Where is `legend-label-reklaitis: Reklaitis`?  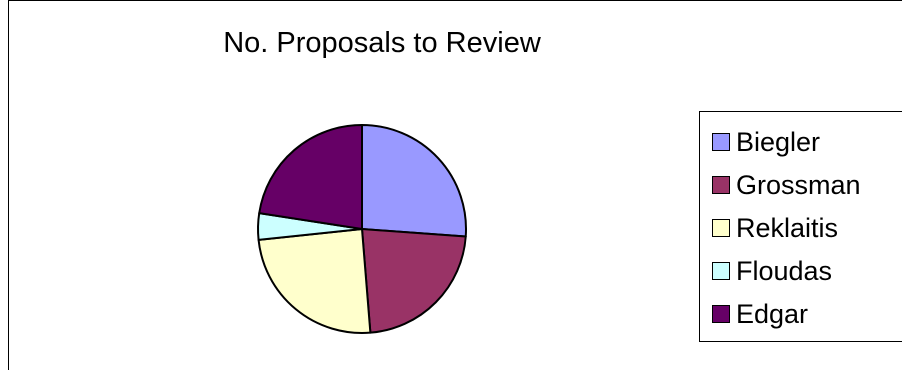
legend-label-reklaitis: Reklaitis is located at coordinates (787, 227).